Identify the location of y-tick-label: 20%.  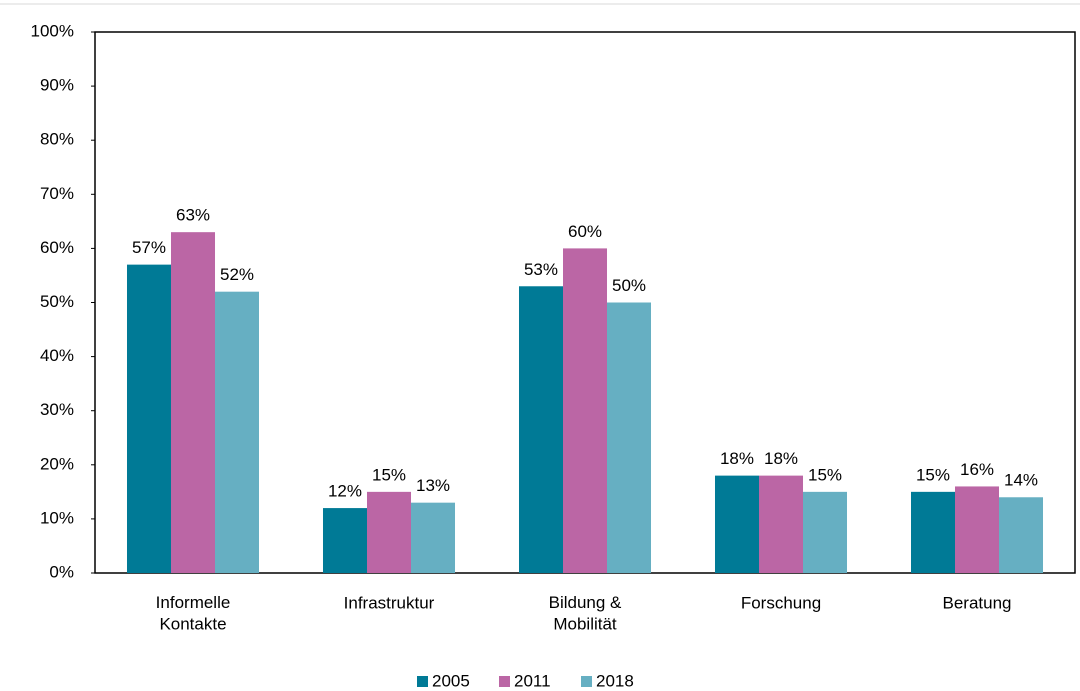
(57, 463).